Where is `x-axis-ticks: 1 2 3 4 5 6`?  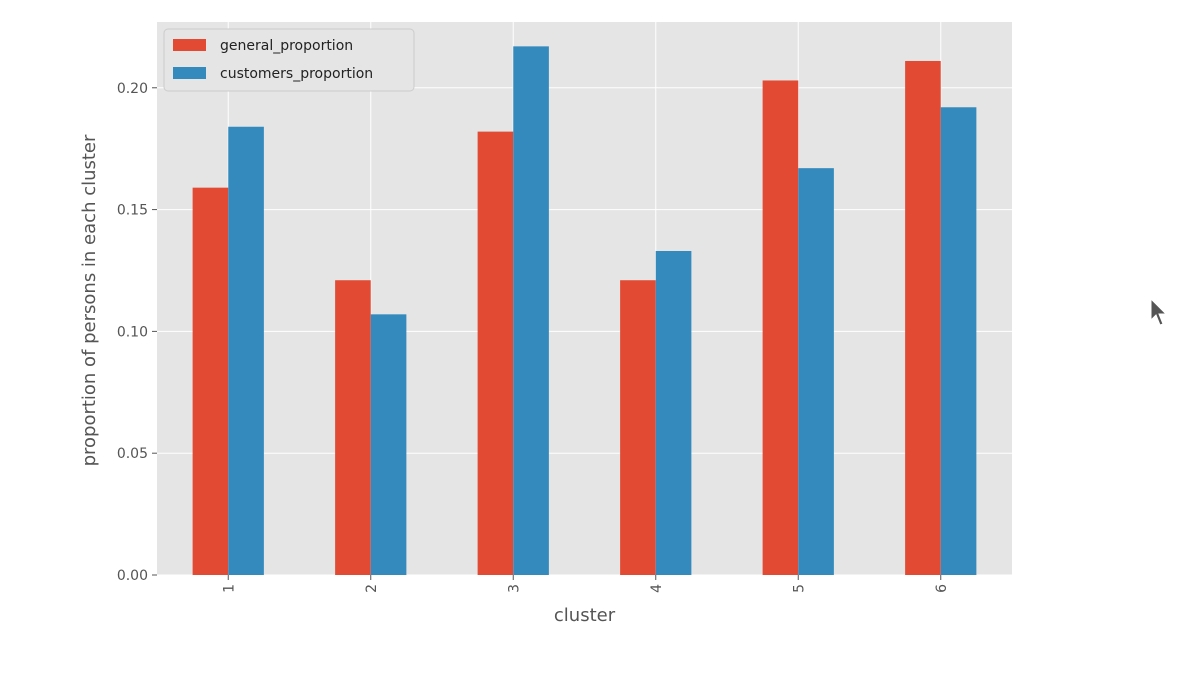 x-axis-ticks: 1 2 3 4 5 6 is located at coordinates (585, 584).